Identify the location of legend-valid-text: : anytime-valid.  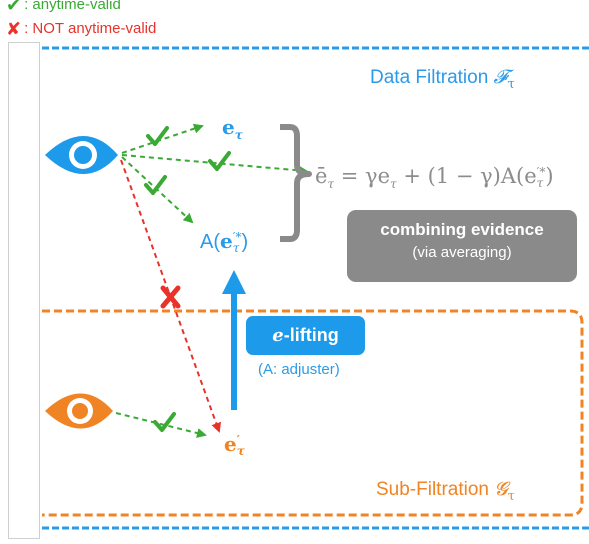
(72, 6).